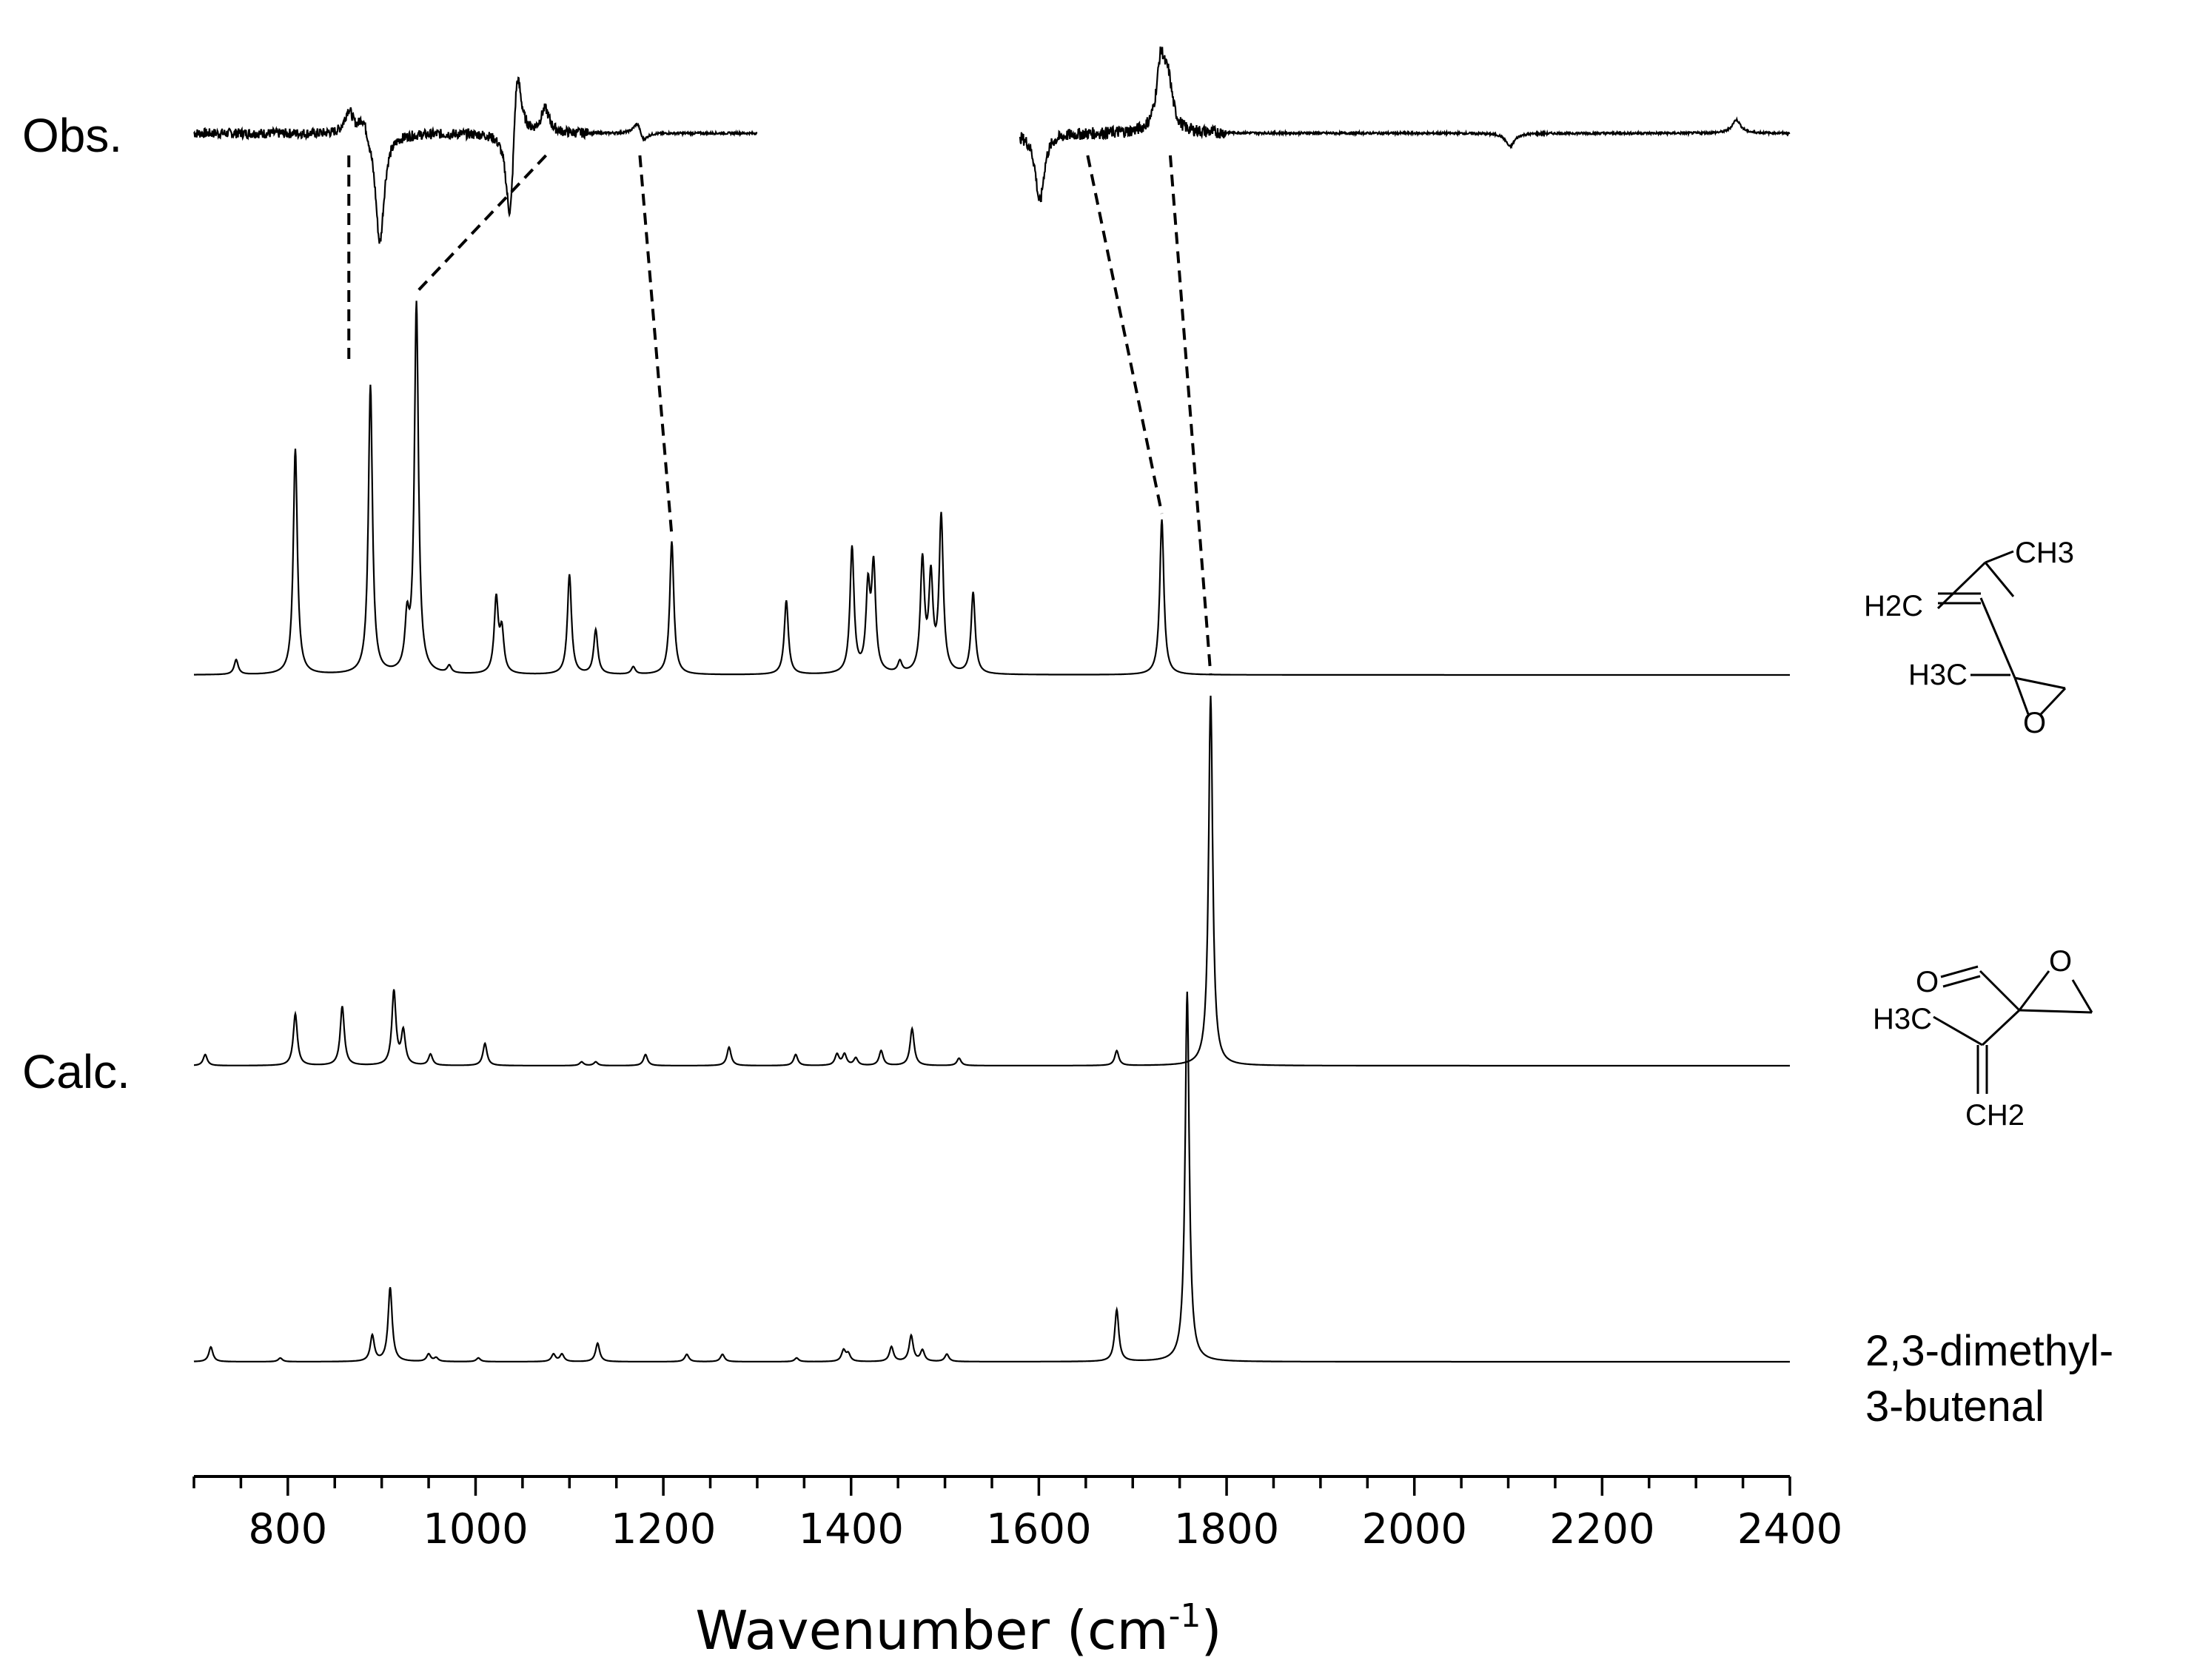  Describe the element at coordinates (1955, 1406) in the screenshot. I see `compound-label-line2: 3-butenal` at that location.